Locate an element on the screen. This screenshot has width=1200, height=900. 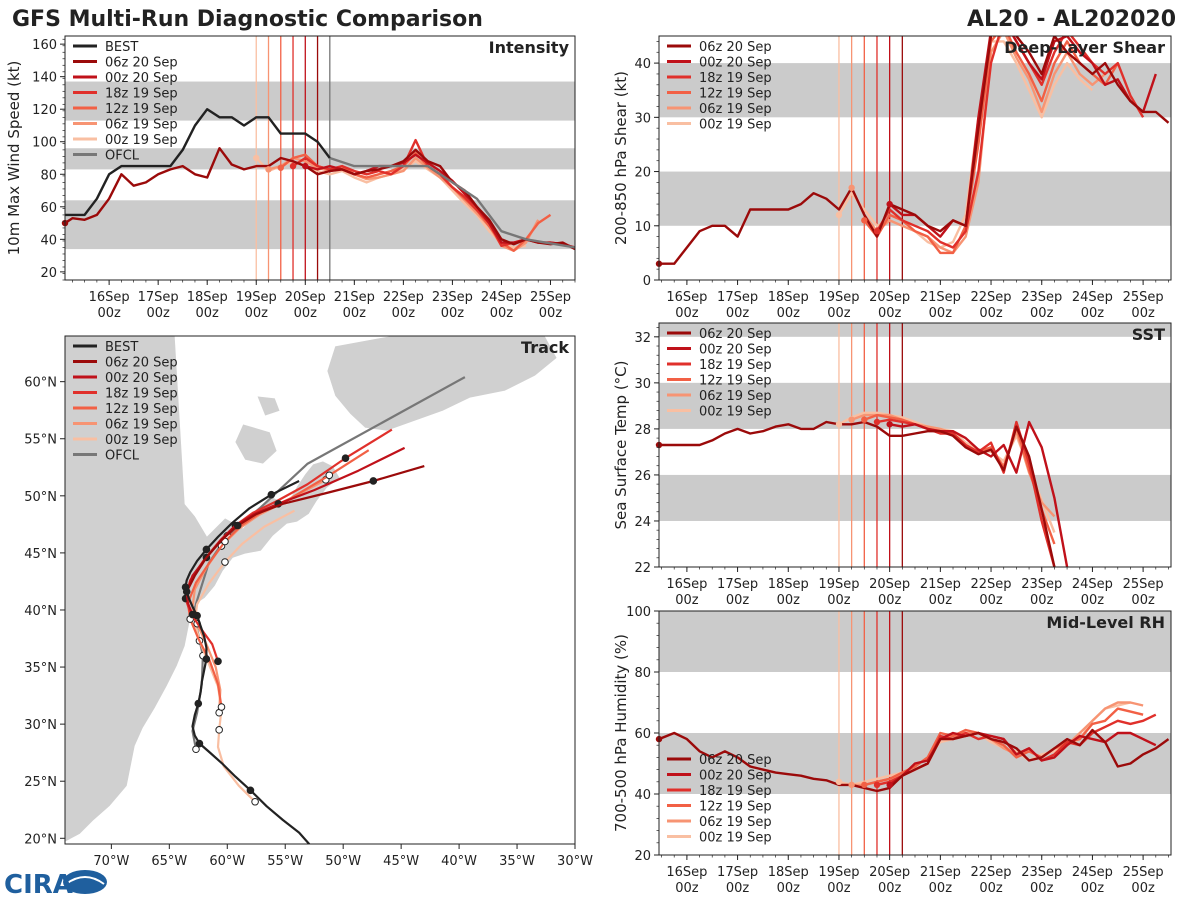
track-xtick-label: 30°W is located at coordinates (575, 861).